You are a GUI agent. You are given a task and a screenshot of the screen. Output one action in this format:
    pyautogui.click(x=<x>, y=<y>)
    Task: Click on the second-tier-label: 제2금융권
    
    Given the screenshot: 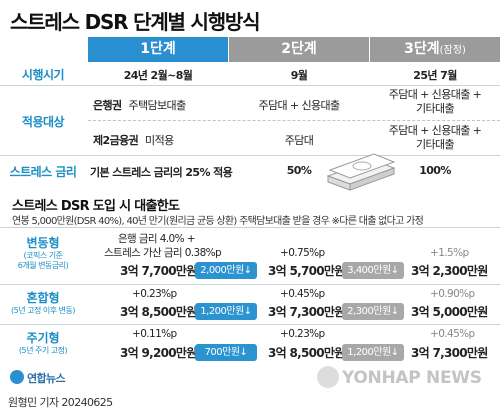 What is the action you would take?
    pyautogui.click(x=116, y=140)
    